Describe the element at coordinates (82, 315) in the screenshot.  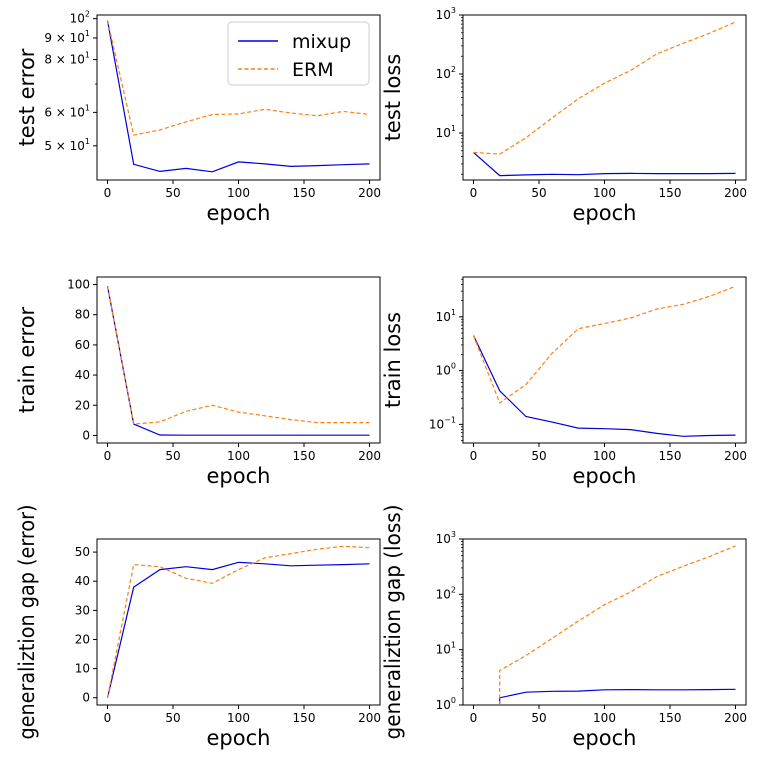
I see `y-tick-label: 80` at that location.